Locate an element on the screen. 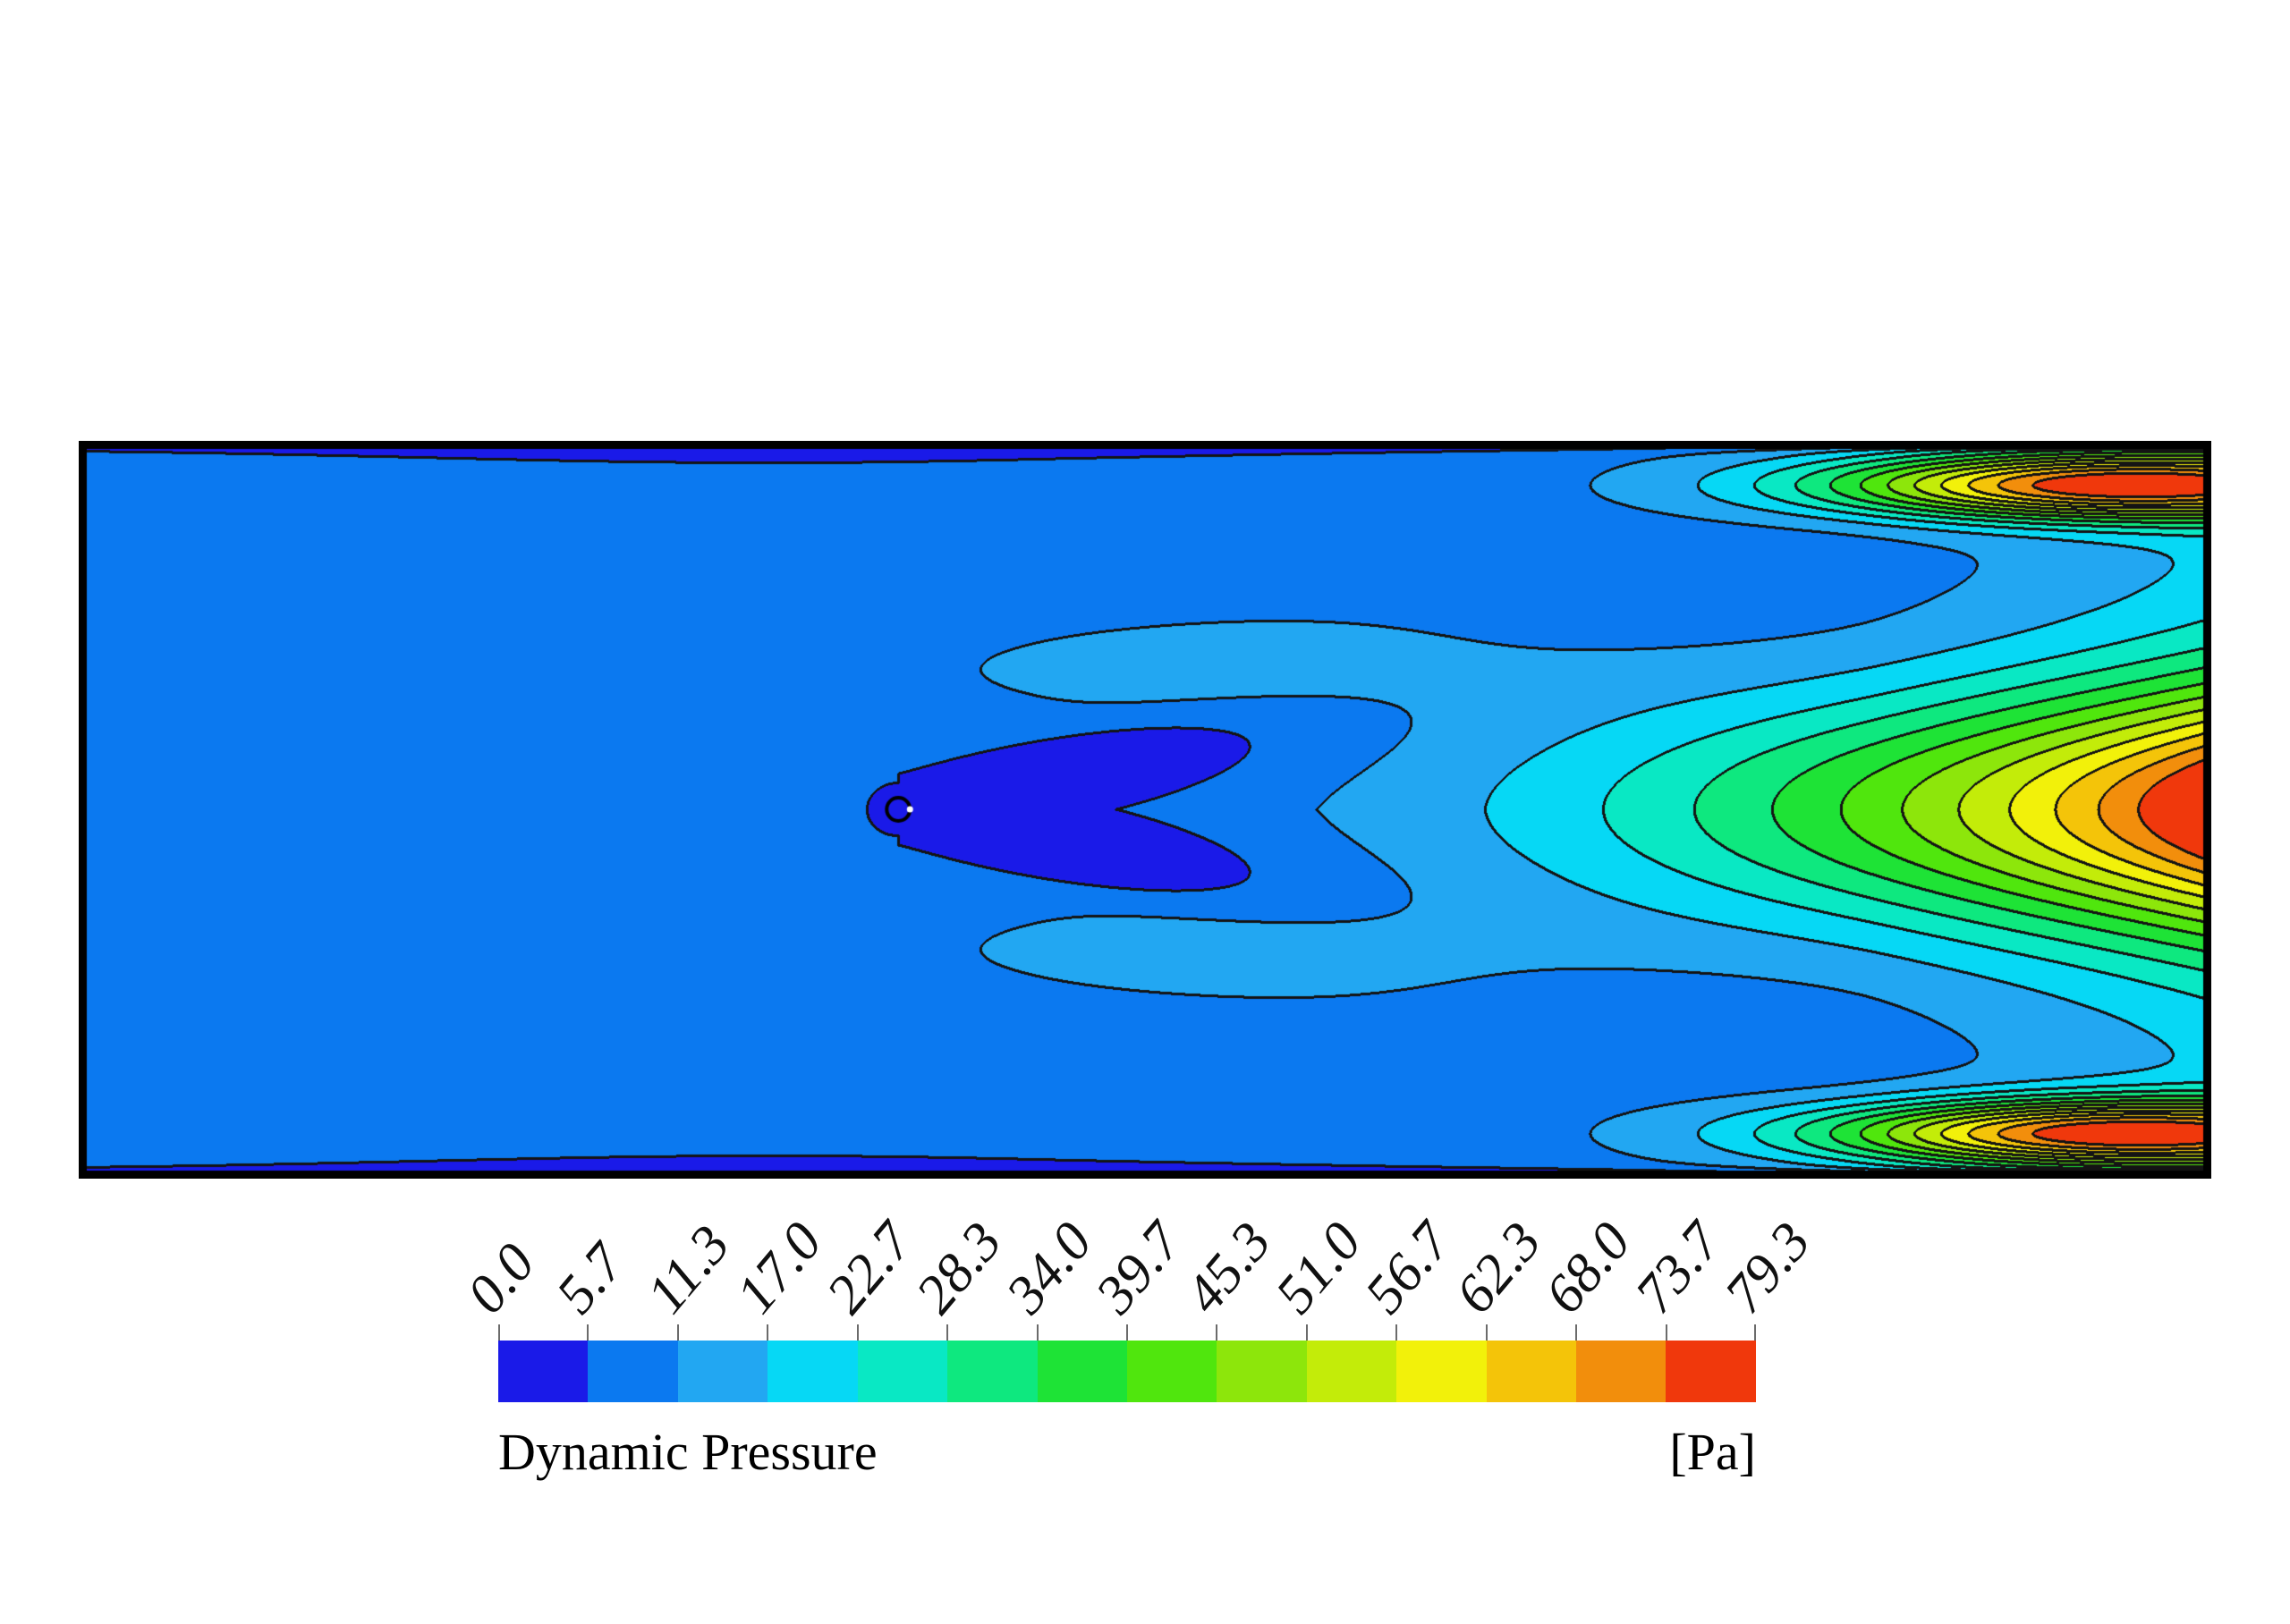 The height and width of the screenshot is (1624, 2290). colorbar-tick-label: 51.0 is located at coordinates (1318, 1268).